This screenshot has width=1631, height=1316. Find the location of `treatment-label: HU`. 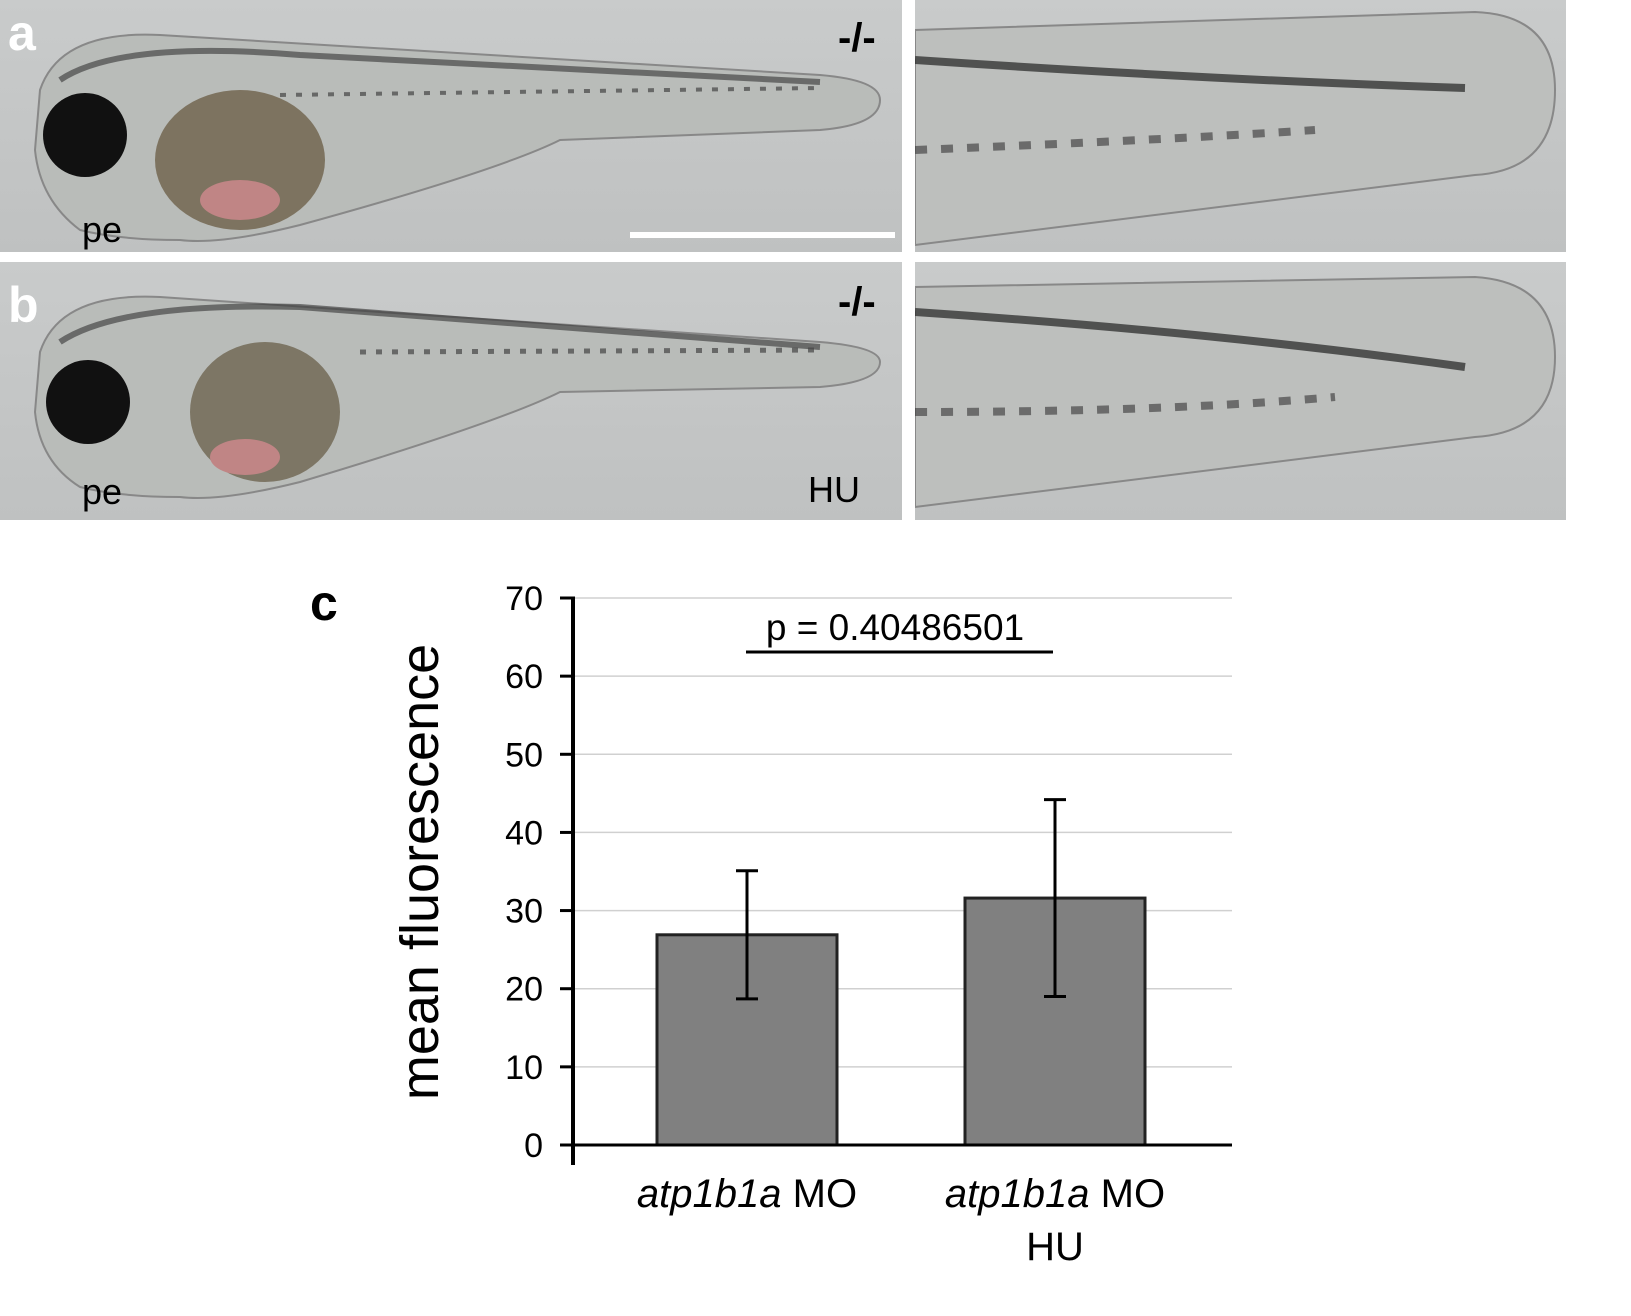

treatment-label: HU is located at coordinates (834, 489).